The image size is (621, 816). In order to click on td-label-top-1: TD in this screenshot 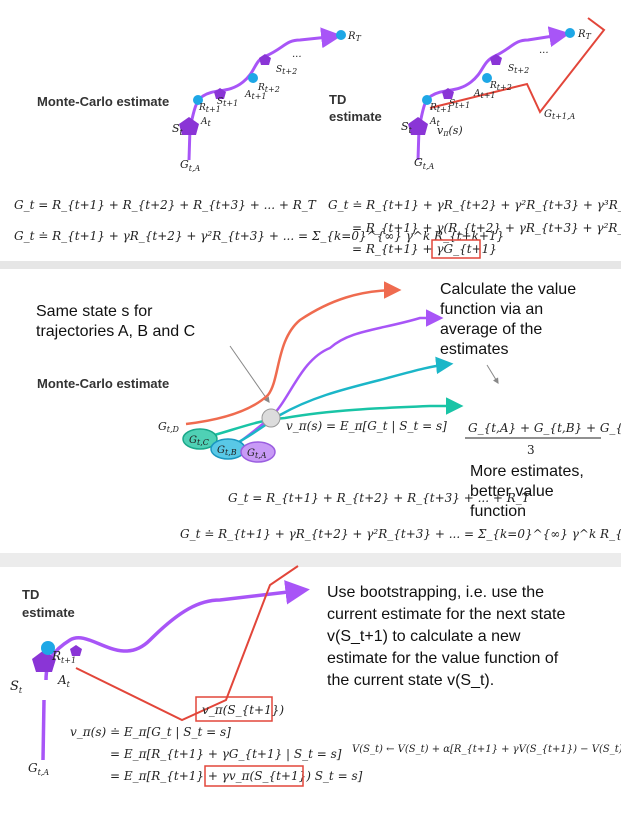, I will do `click(337, 99)`.